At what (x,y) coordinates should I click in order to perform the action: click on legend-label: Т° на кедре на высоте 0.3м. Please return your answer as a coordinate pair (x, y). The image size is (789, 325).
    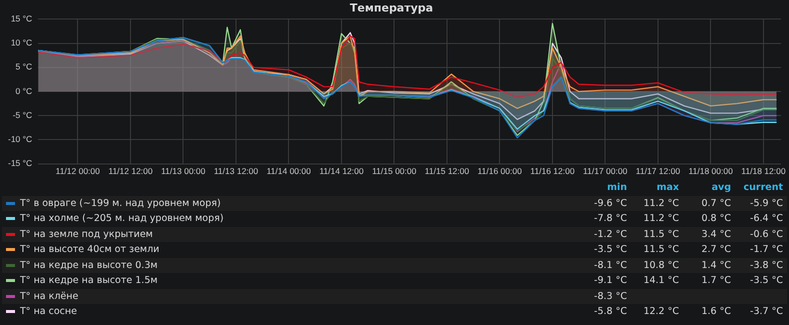
    Looking at the image, I should click on (89, 265).